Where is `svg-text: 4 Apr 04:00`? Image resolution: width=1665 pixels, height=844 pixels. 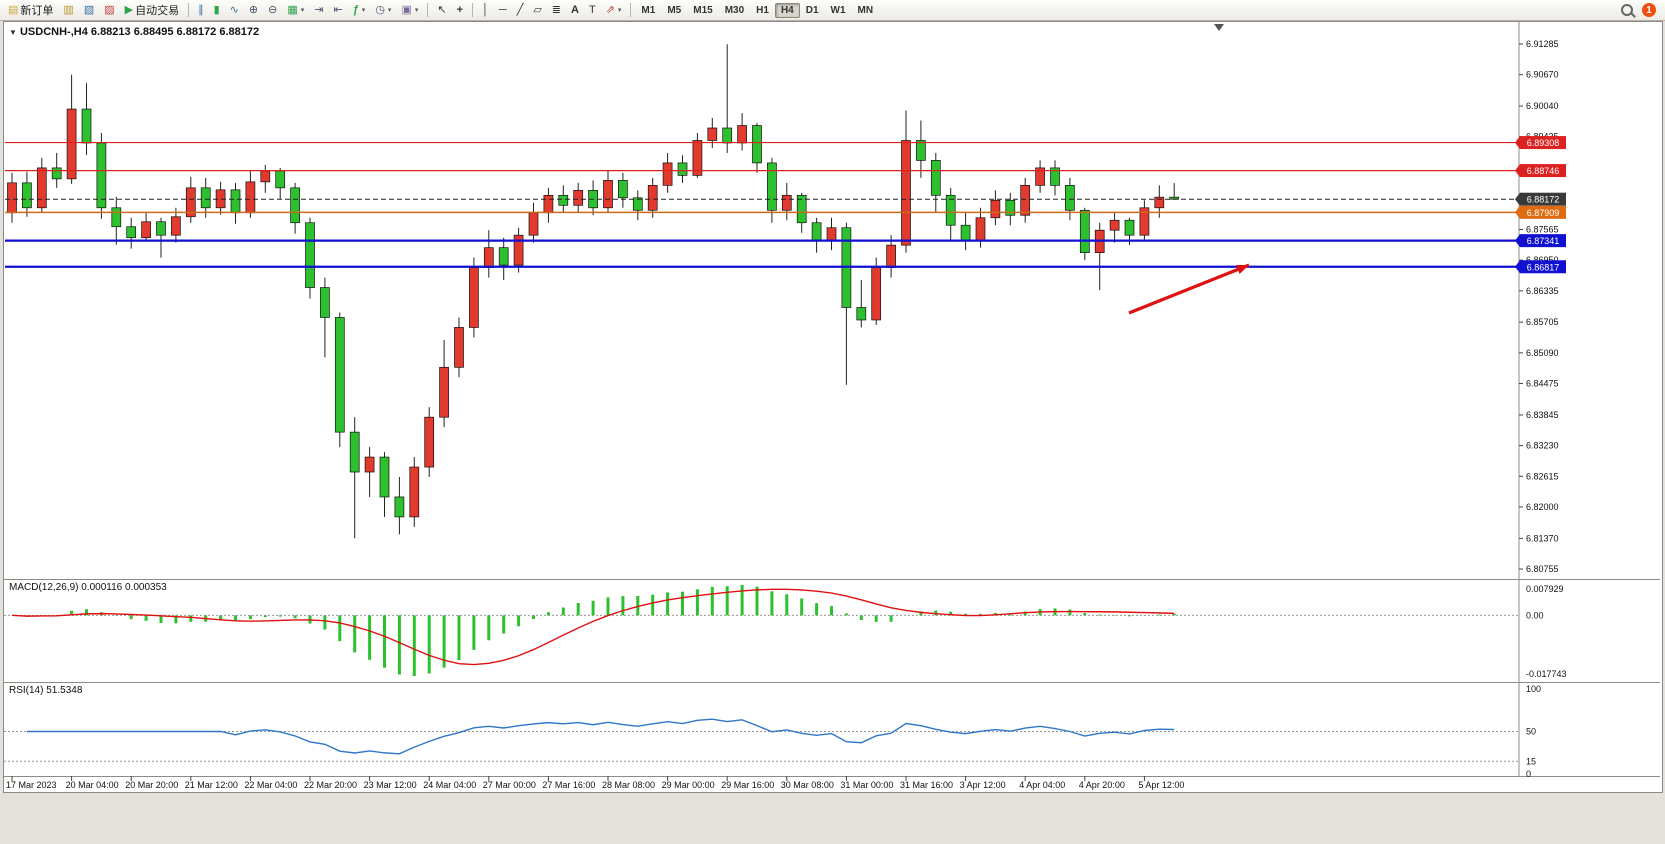
svg-text: 4 Apr 04:00 is located at coordinates (1042, 785).